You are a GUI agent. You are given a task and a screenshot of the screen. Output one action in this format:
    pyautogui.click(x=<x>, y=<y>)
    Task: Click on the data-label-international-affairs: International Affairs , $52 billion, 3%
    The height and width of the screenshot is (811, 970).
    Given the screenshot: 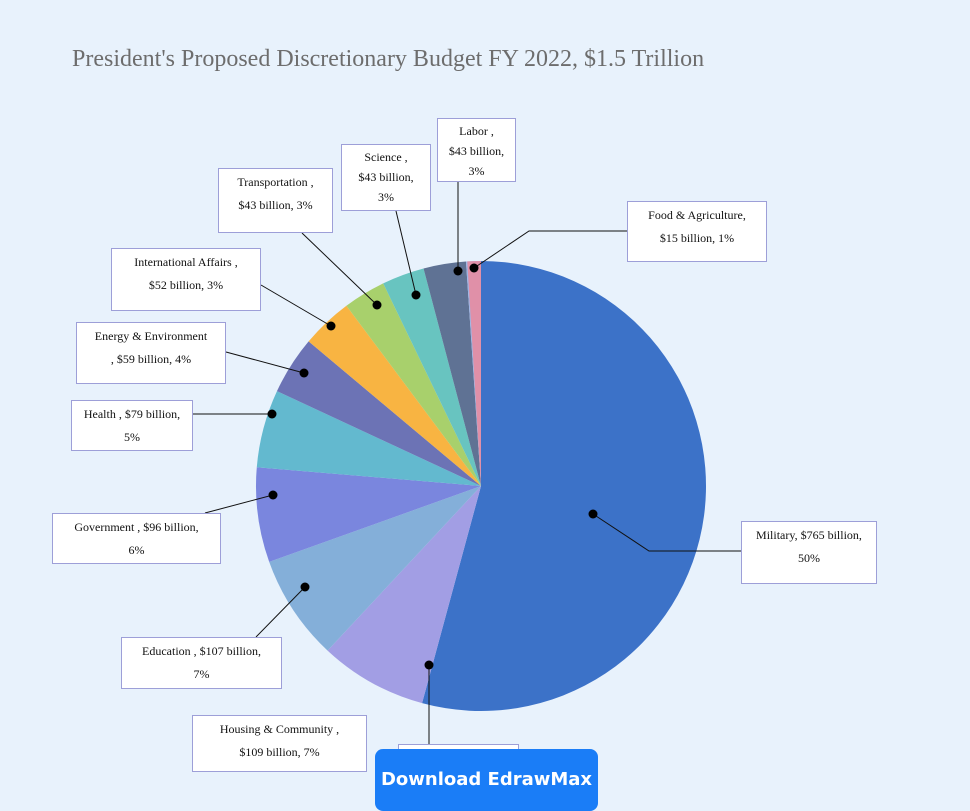 What is the action you would take?
    pyautogui.click(x=186, y=279)
    